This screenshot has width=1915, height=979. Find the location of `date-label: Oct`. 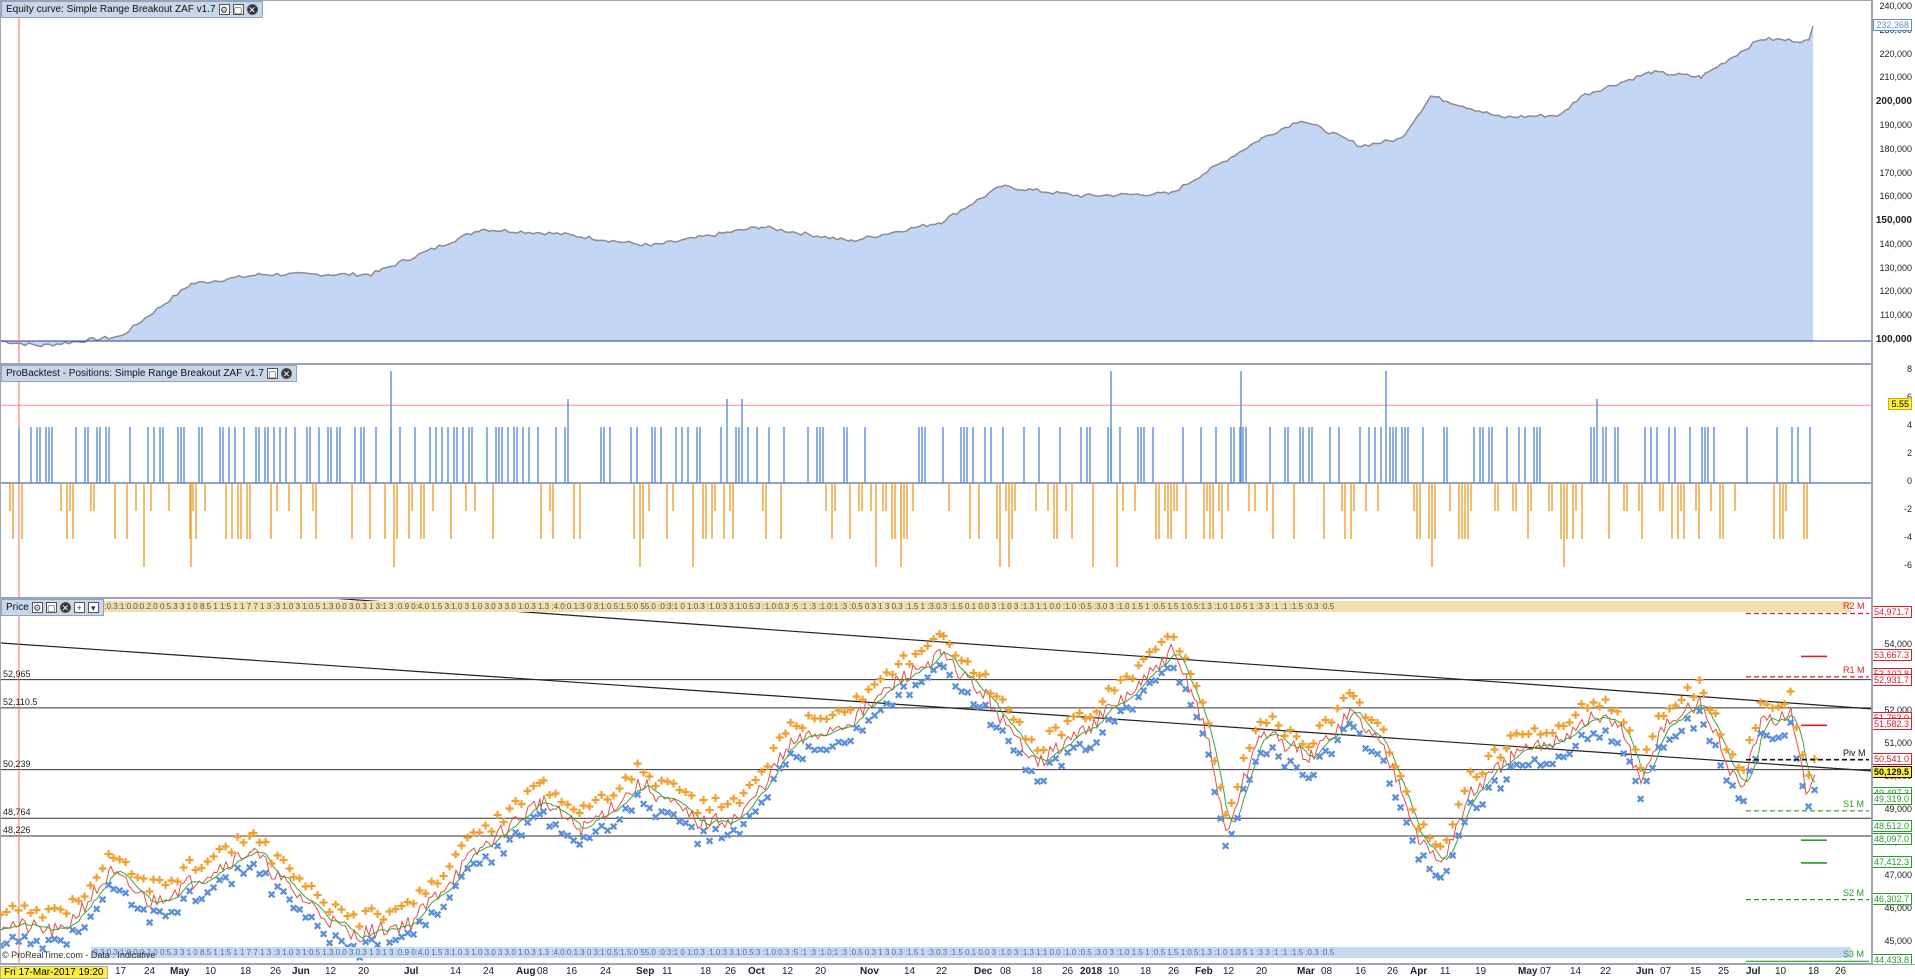

date-label: Oct is located at coordinates (756, 971).